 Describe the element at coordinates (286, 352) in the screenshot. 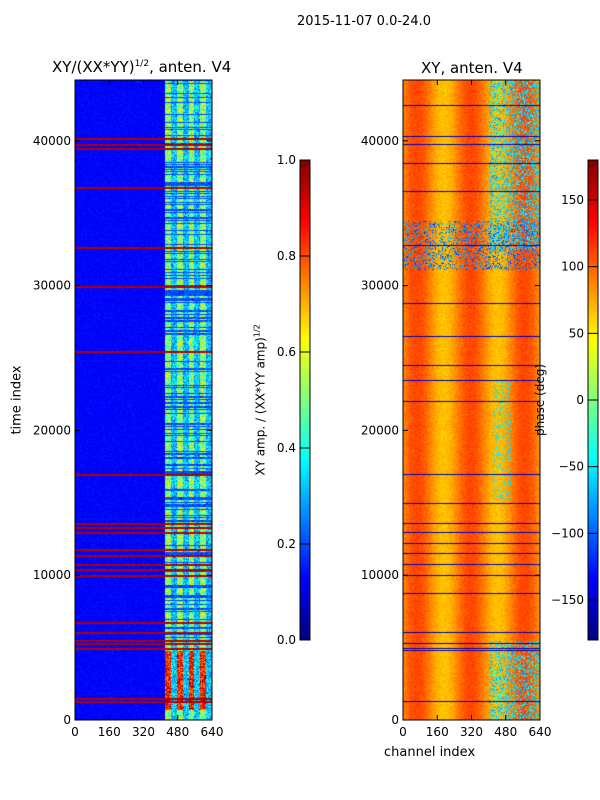

I see `colorbar1-tick-label: 0.6` at that location.